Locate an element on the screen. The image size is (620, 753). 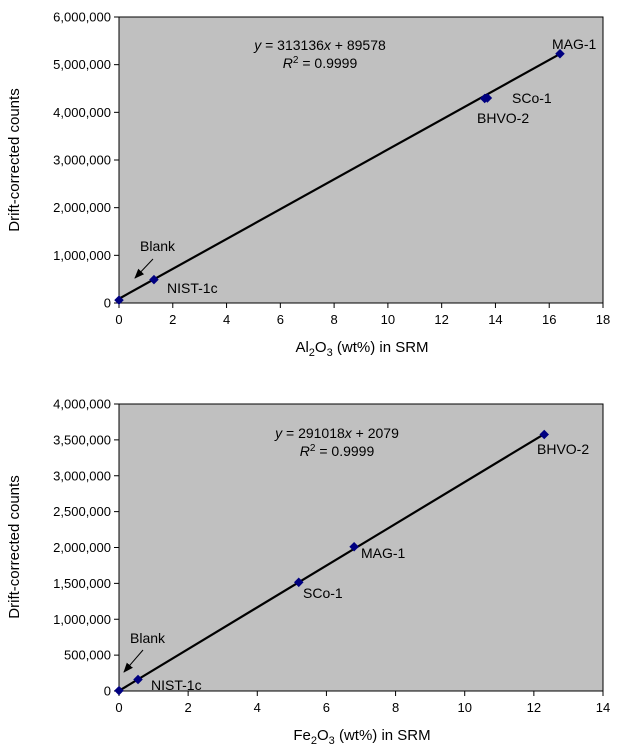
x-axis is located at coordinates (361, 305).